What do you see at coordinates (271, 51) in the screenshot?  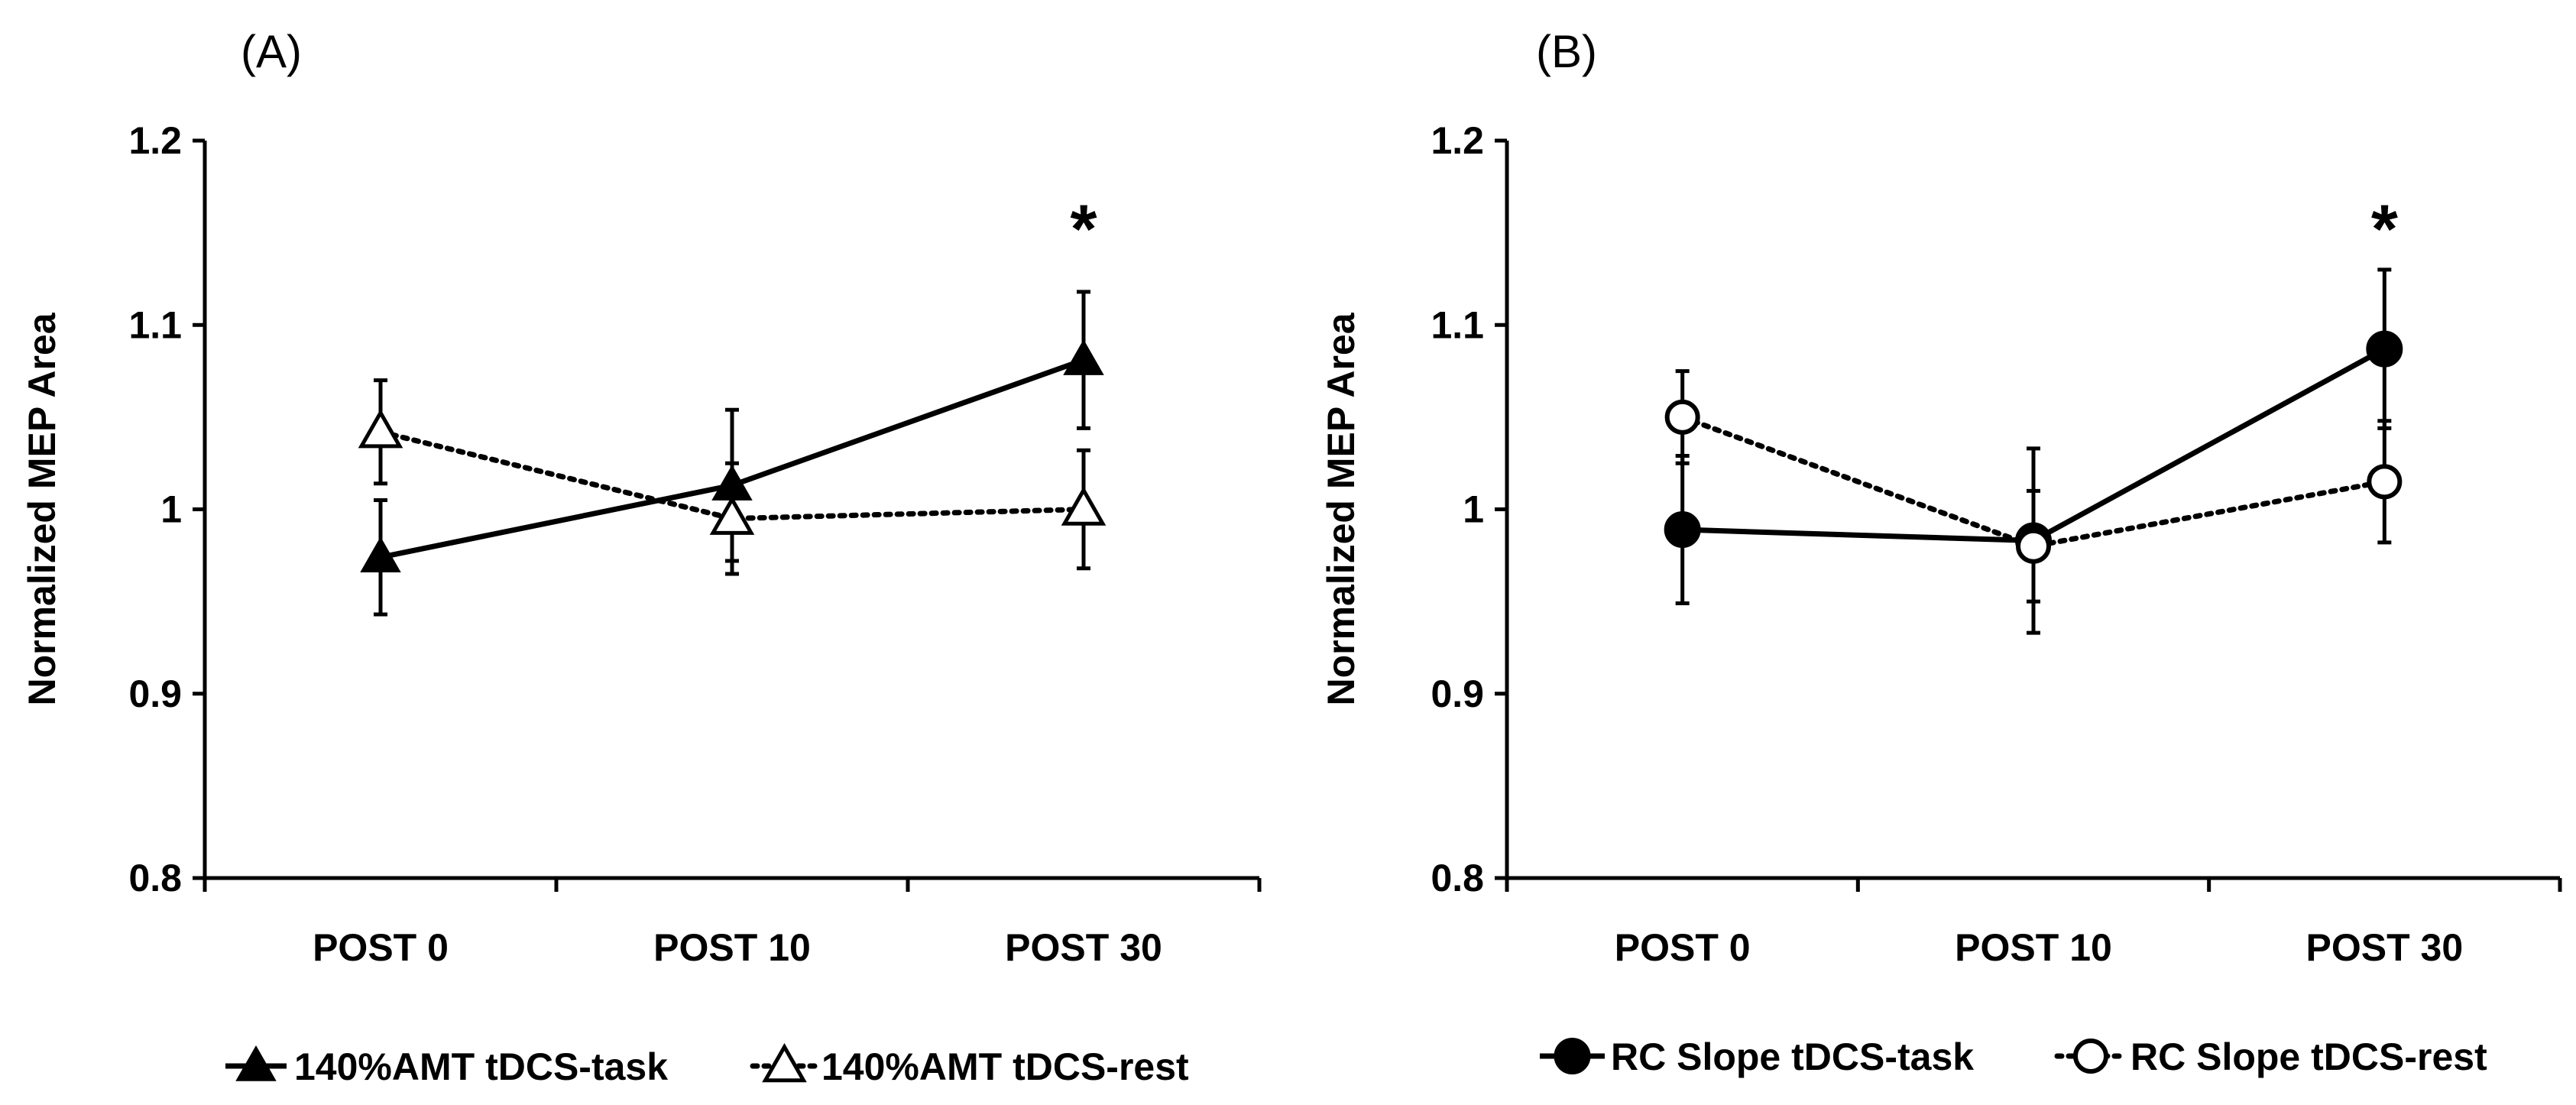 I see `panel-label: (A)` at bounding box center [271, 51].